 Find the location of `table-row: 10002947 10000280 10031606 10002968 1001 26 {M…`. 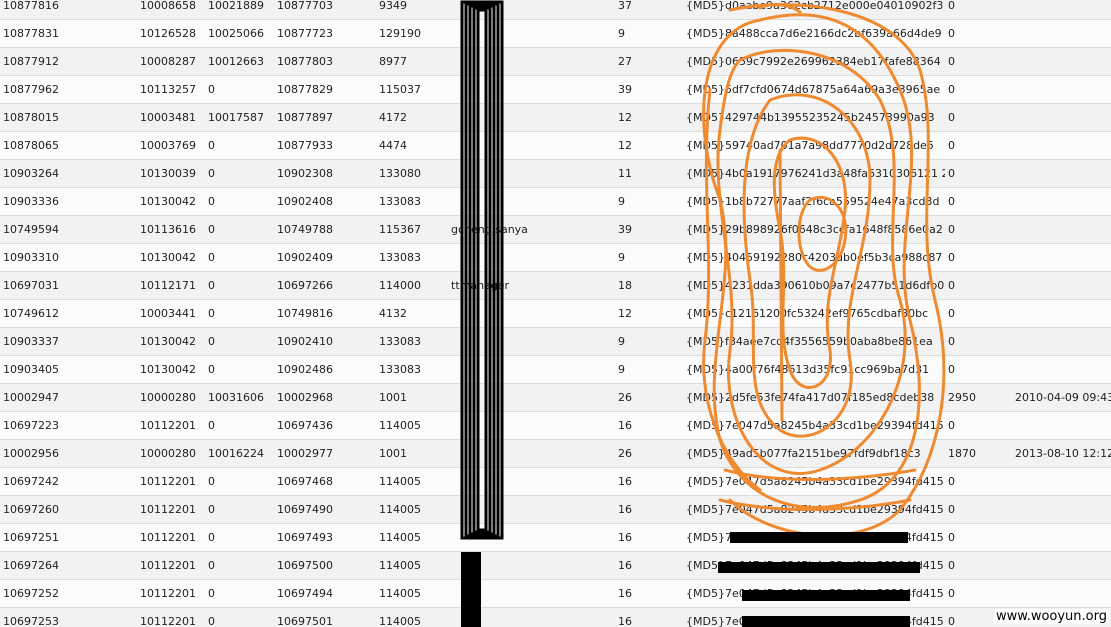

table-row: 10002947 10000280 10031606 10002968 1001 26 {M… is located at coordinates (555, 397).